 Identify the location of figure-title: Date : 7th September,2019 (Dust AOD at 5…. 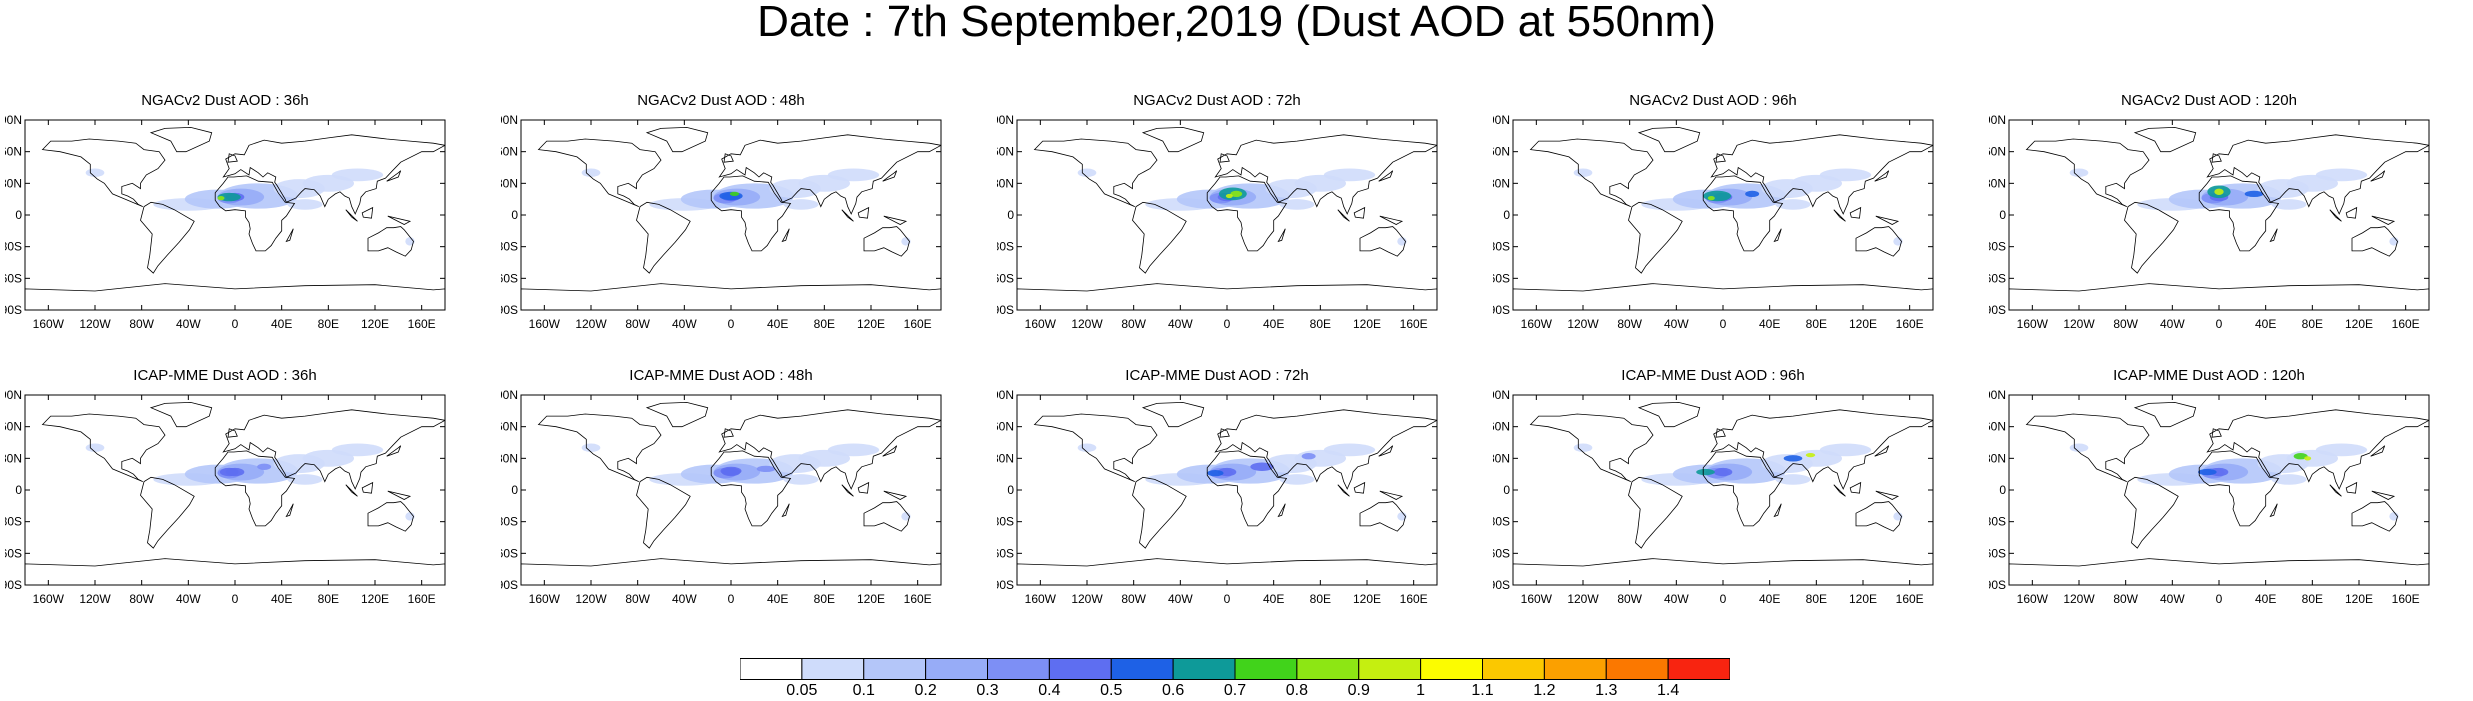
(1236, 23).